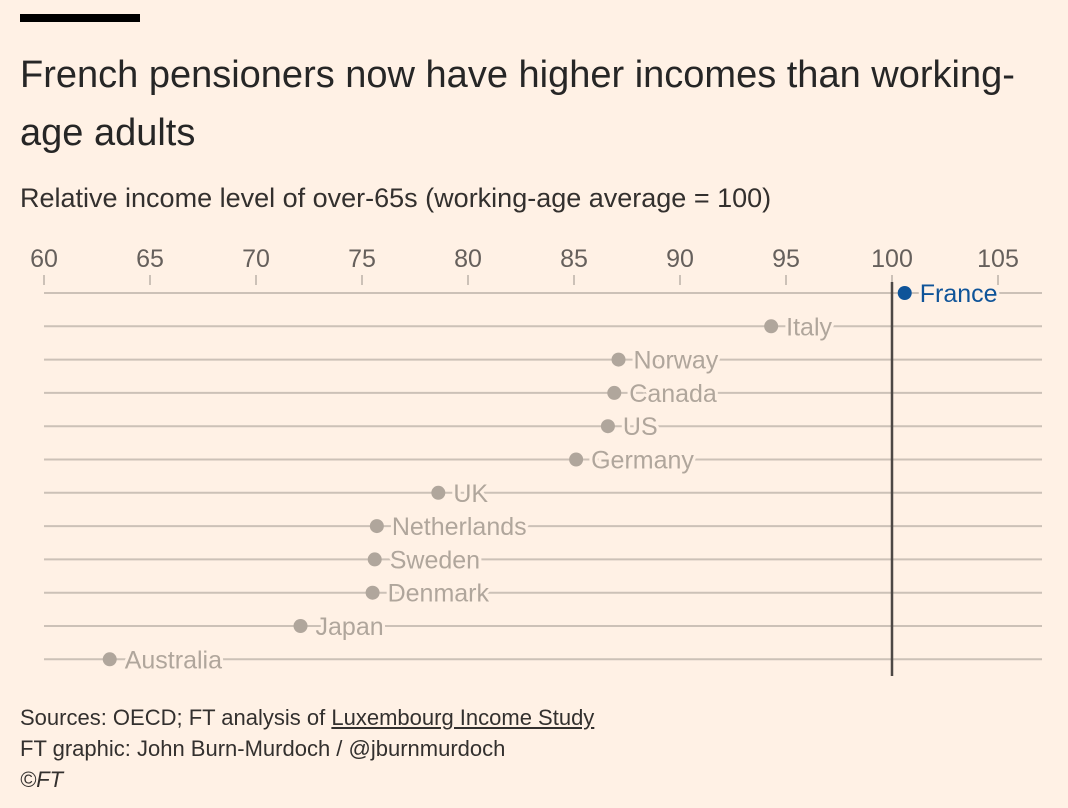 The height and width of the screenshot is (808, 1068). I want to click on x-tick-label: 105, so click(998, 259).